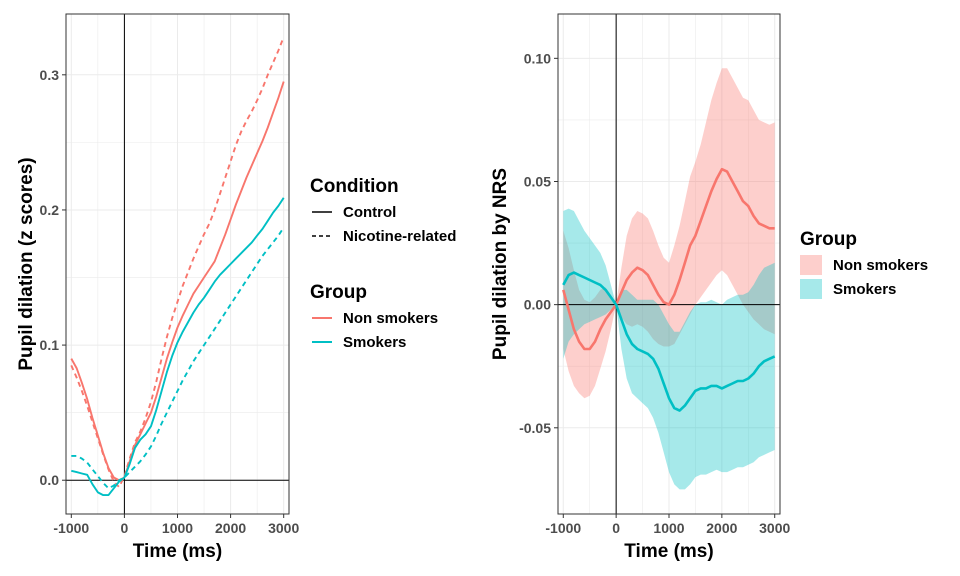 Image resolution: width=960 pixels, height=576 pixels. I want to click on ribbon-smokers, so click(669, 349).